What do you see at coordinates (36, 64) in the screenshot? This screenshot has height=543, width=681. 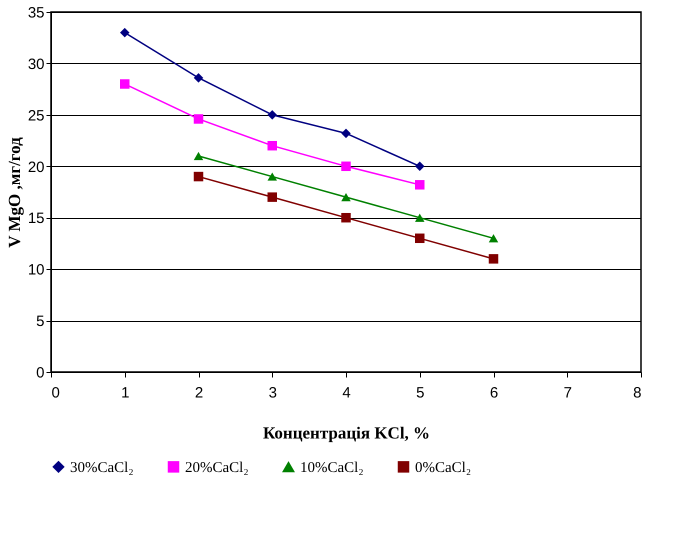 I see `y-tick-label: 30` at bounding box center [36, 64].